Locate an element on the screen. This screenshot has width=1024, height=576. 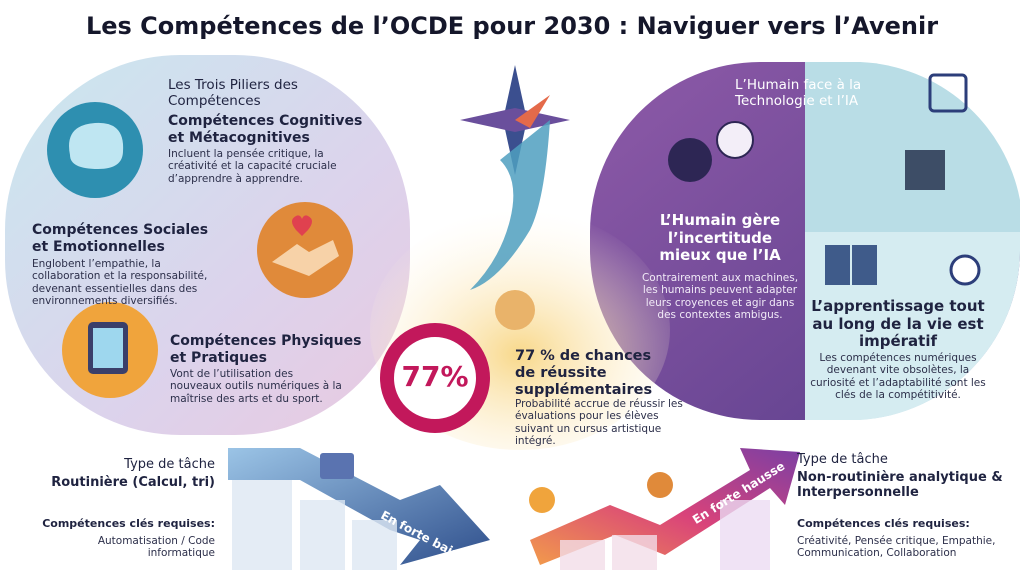
stat-value: 77% is located at coordinates (435, 376).